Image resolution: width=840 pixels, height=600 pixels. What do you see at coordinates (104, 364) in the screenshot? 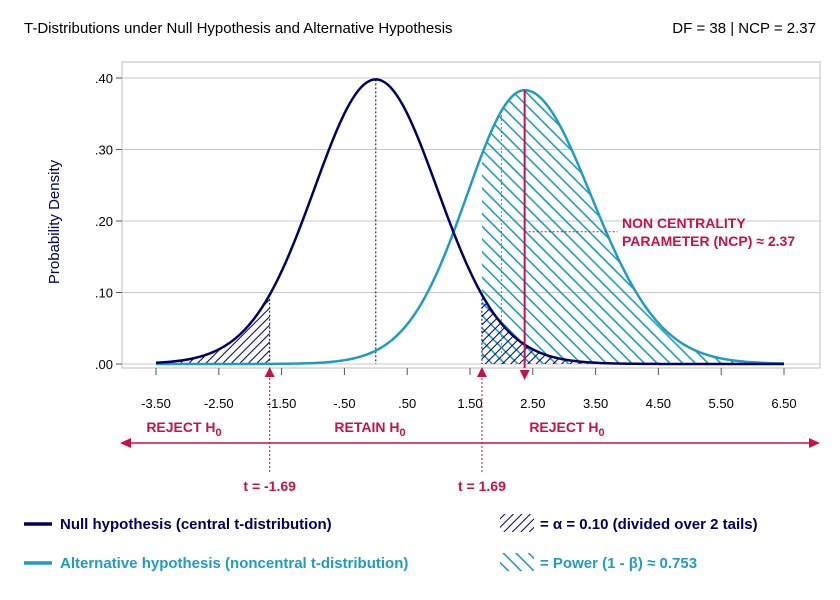
I see `y-tick-label: .00` at bounding box center [104, 364].